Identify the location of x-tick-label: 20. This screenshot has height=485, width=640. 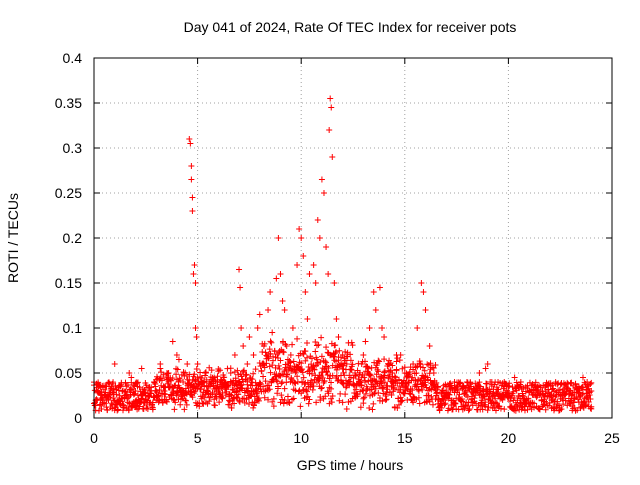
(509, 438).